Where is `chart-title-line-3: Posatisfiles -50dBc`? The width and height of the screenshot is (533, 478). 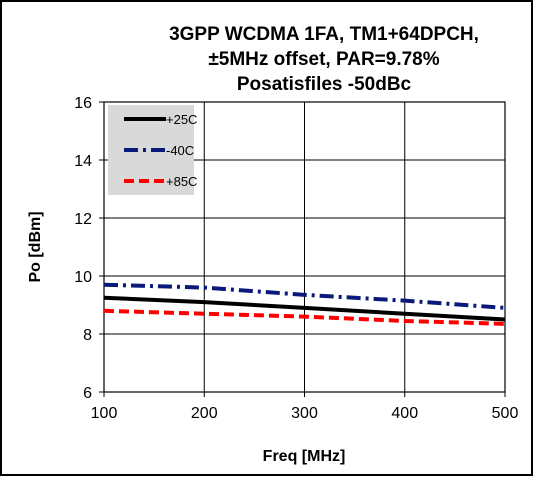 chart-title-line-3: Posatisfiles -50dBc is located at coordinates (324, 84).